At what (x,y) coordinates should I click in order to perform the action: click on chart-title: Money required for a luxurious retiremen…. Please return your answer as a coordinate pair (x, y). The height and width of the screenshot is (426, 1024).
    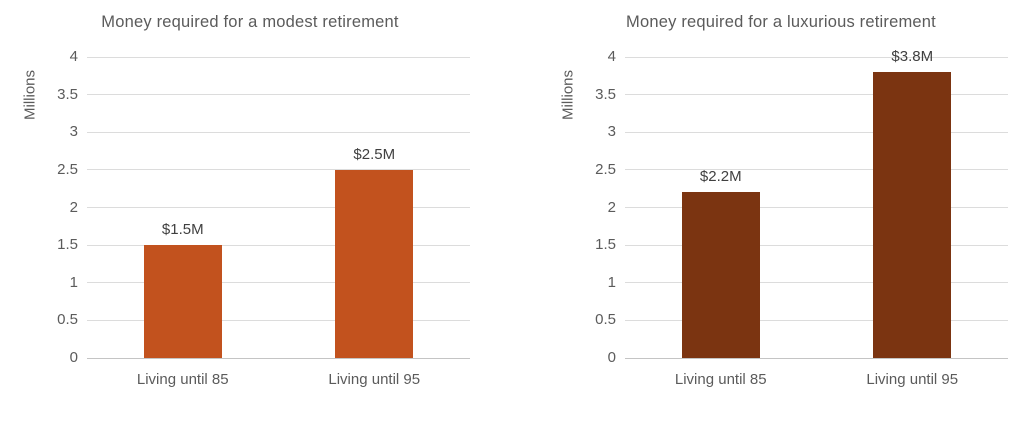
    Looking at the image, I should click on (781, 22).